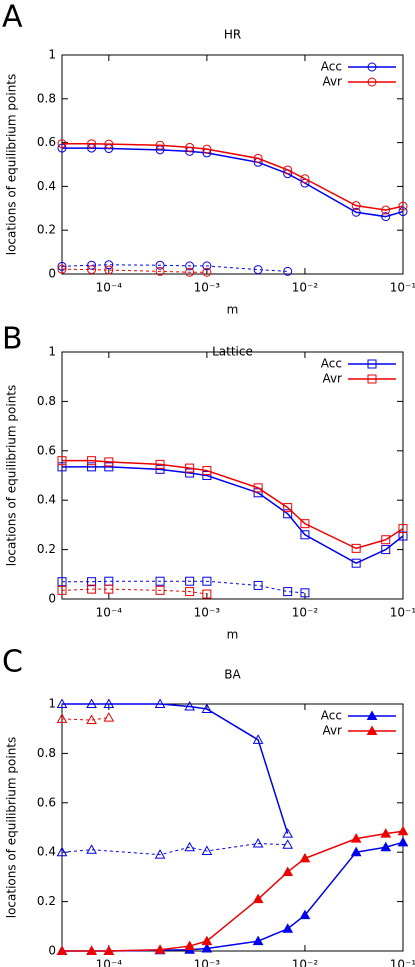  What do you see at coordinates (12, 662) in the screenshot?
I see `panel-label: C` at bounding box center [12, 662].